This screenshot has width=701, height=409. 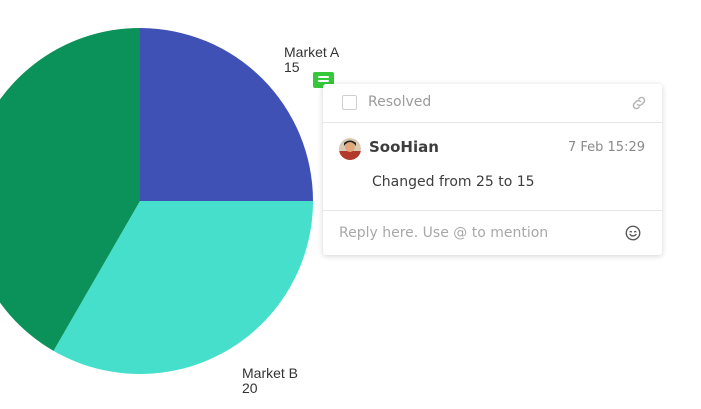 What do you see at coordinates (312, 52) in the screenshot?
I see `market-a-name: Market A` at bounding box center [312, 52].